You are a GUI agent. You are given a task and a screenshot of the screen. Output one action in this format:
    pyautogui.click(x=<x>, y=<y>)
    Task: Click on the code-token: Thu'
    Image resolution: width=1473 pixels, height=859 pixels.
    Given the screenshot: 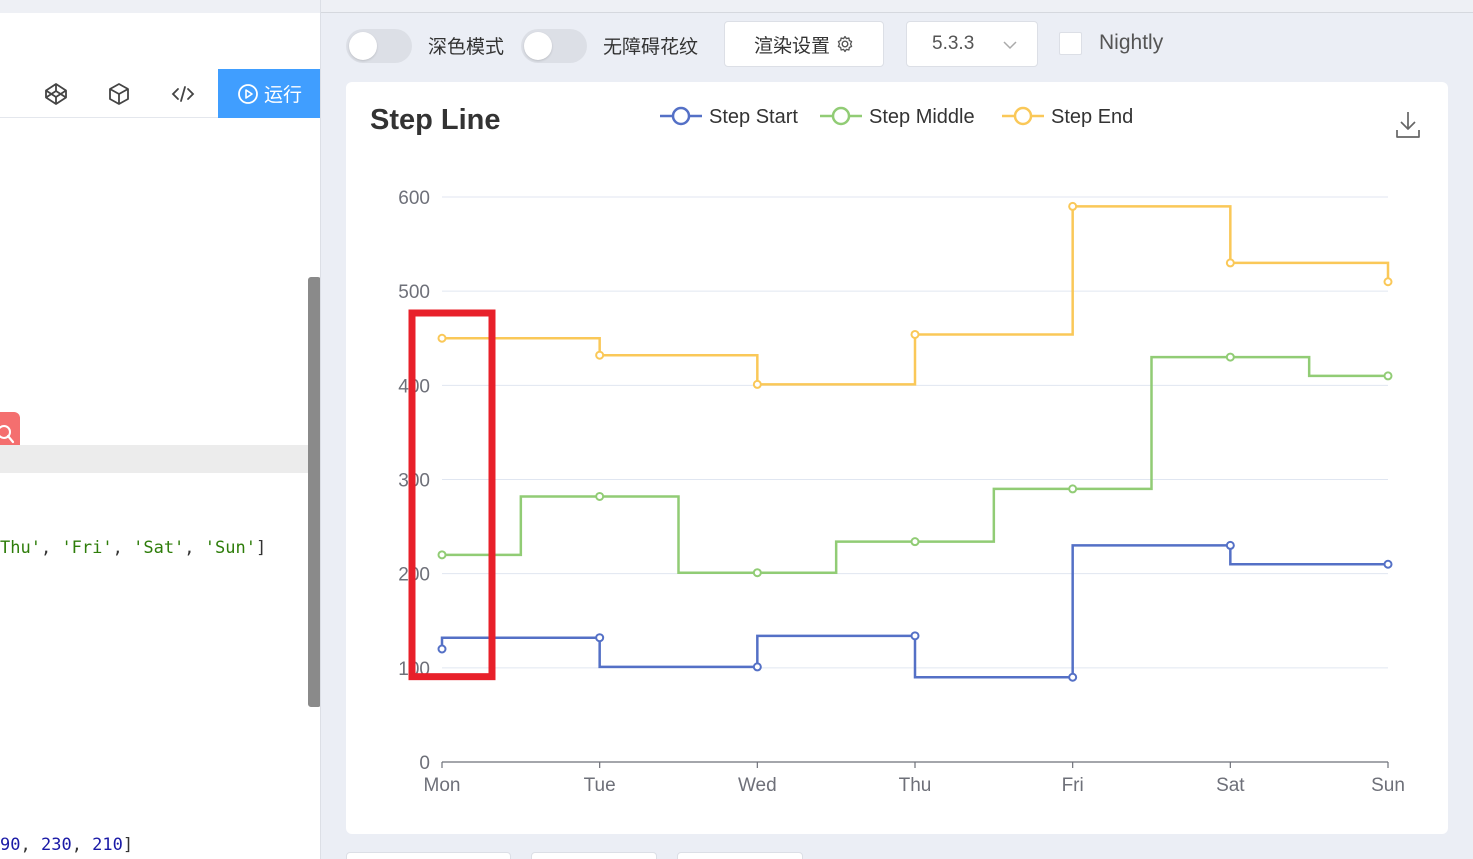 What is the action you would take?
    pyautogui.click(x=20, y=548)
    